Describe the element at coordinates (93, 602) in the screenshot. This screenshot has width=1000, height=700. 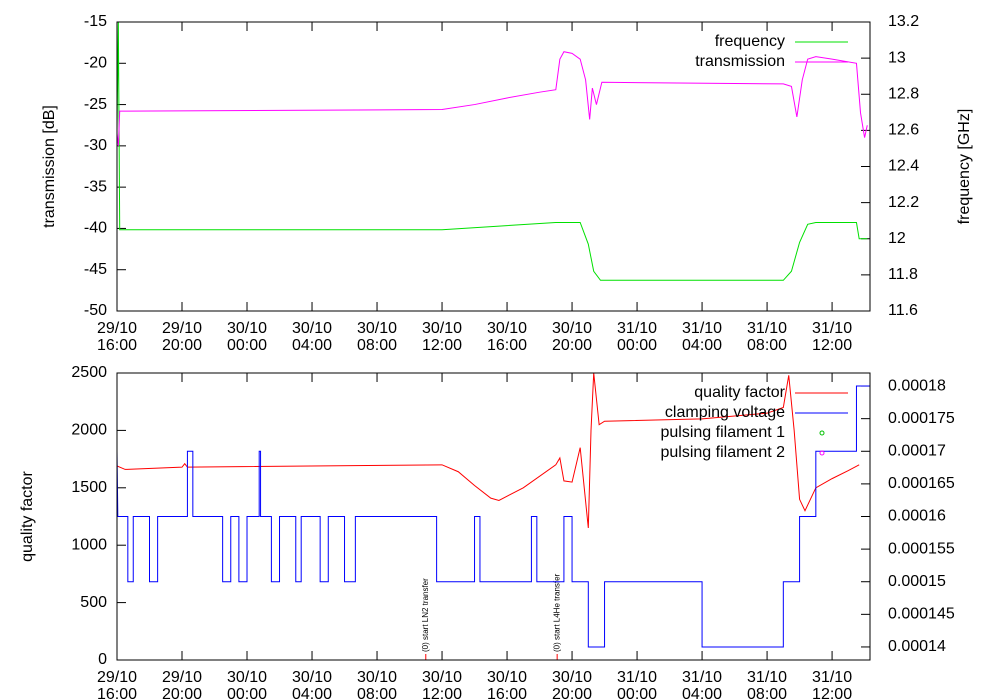
I see `y-tick-label: 500` at that location.